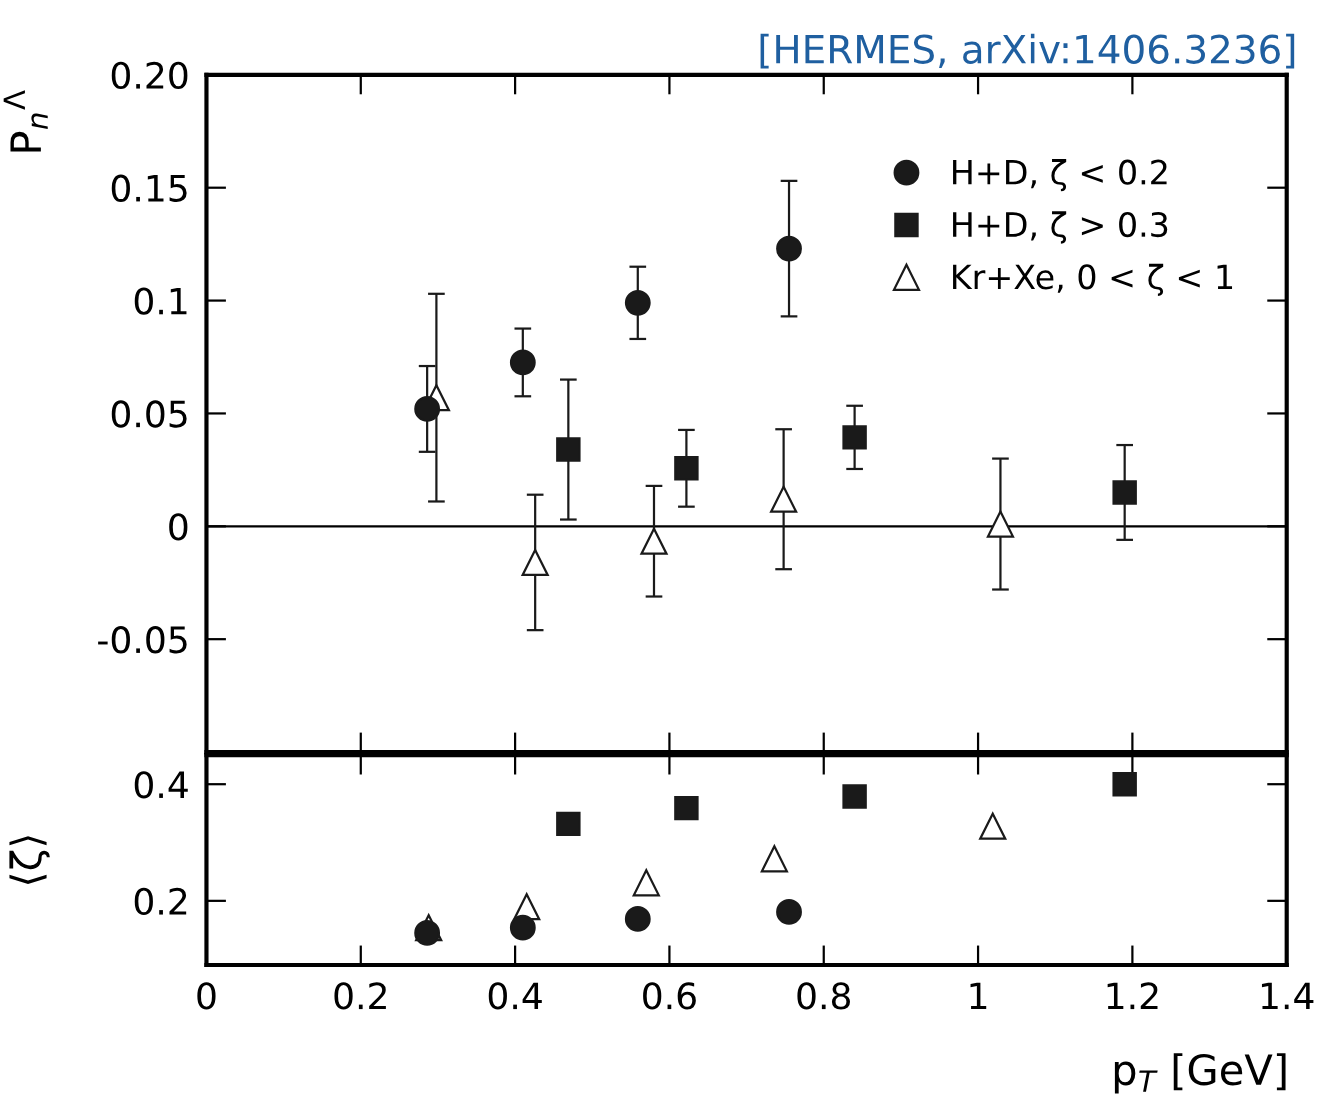  Describe the element at coordinates (669, 996) in the screenshot. I see `x-tick-label: 0.6` at that location.